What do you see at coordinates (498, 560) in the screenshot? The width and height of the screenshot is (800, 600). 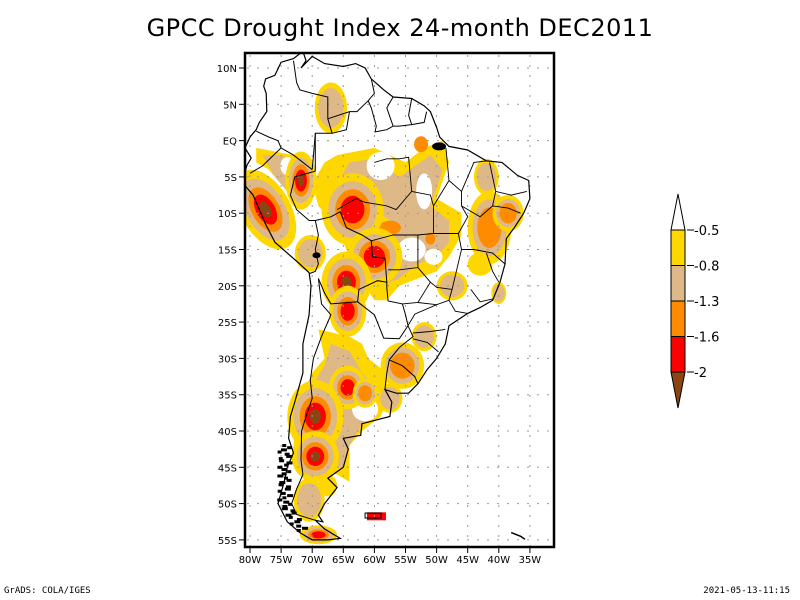 I see `lon-tick-label: 40W` at bounding box center [498, 560].